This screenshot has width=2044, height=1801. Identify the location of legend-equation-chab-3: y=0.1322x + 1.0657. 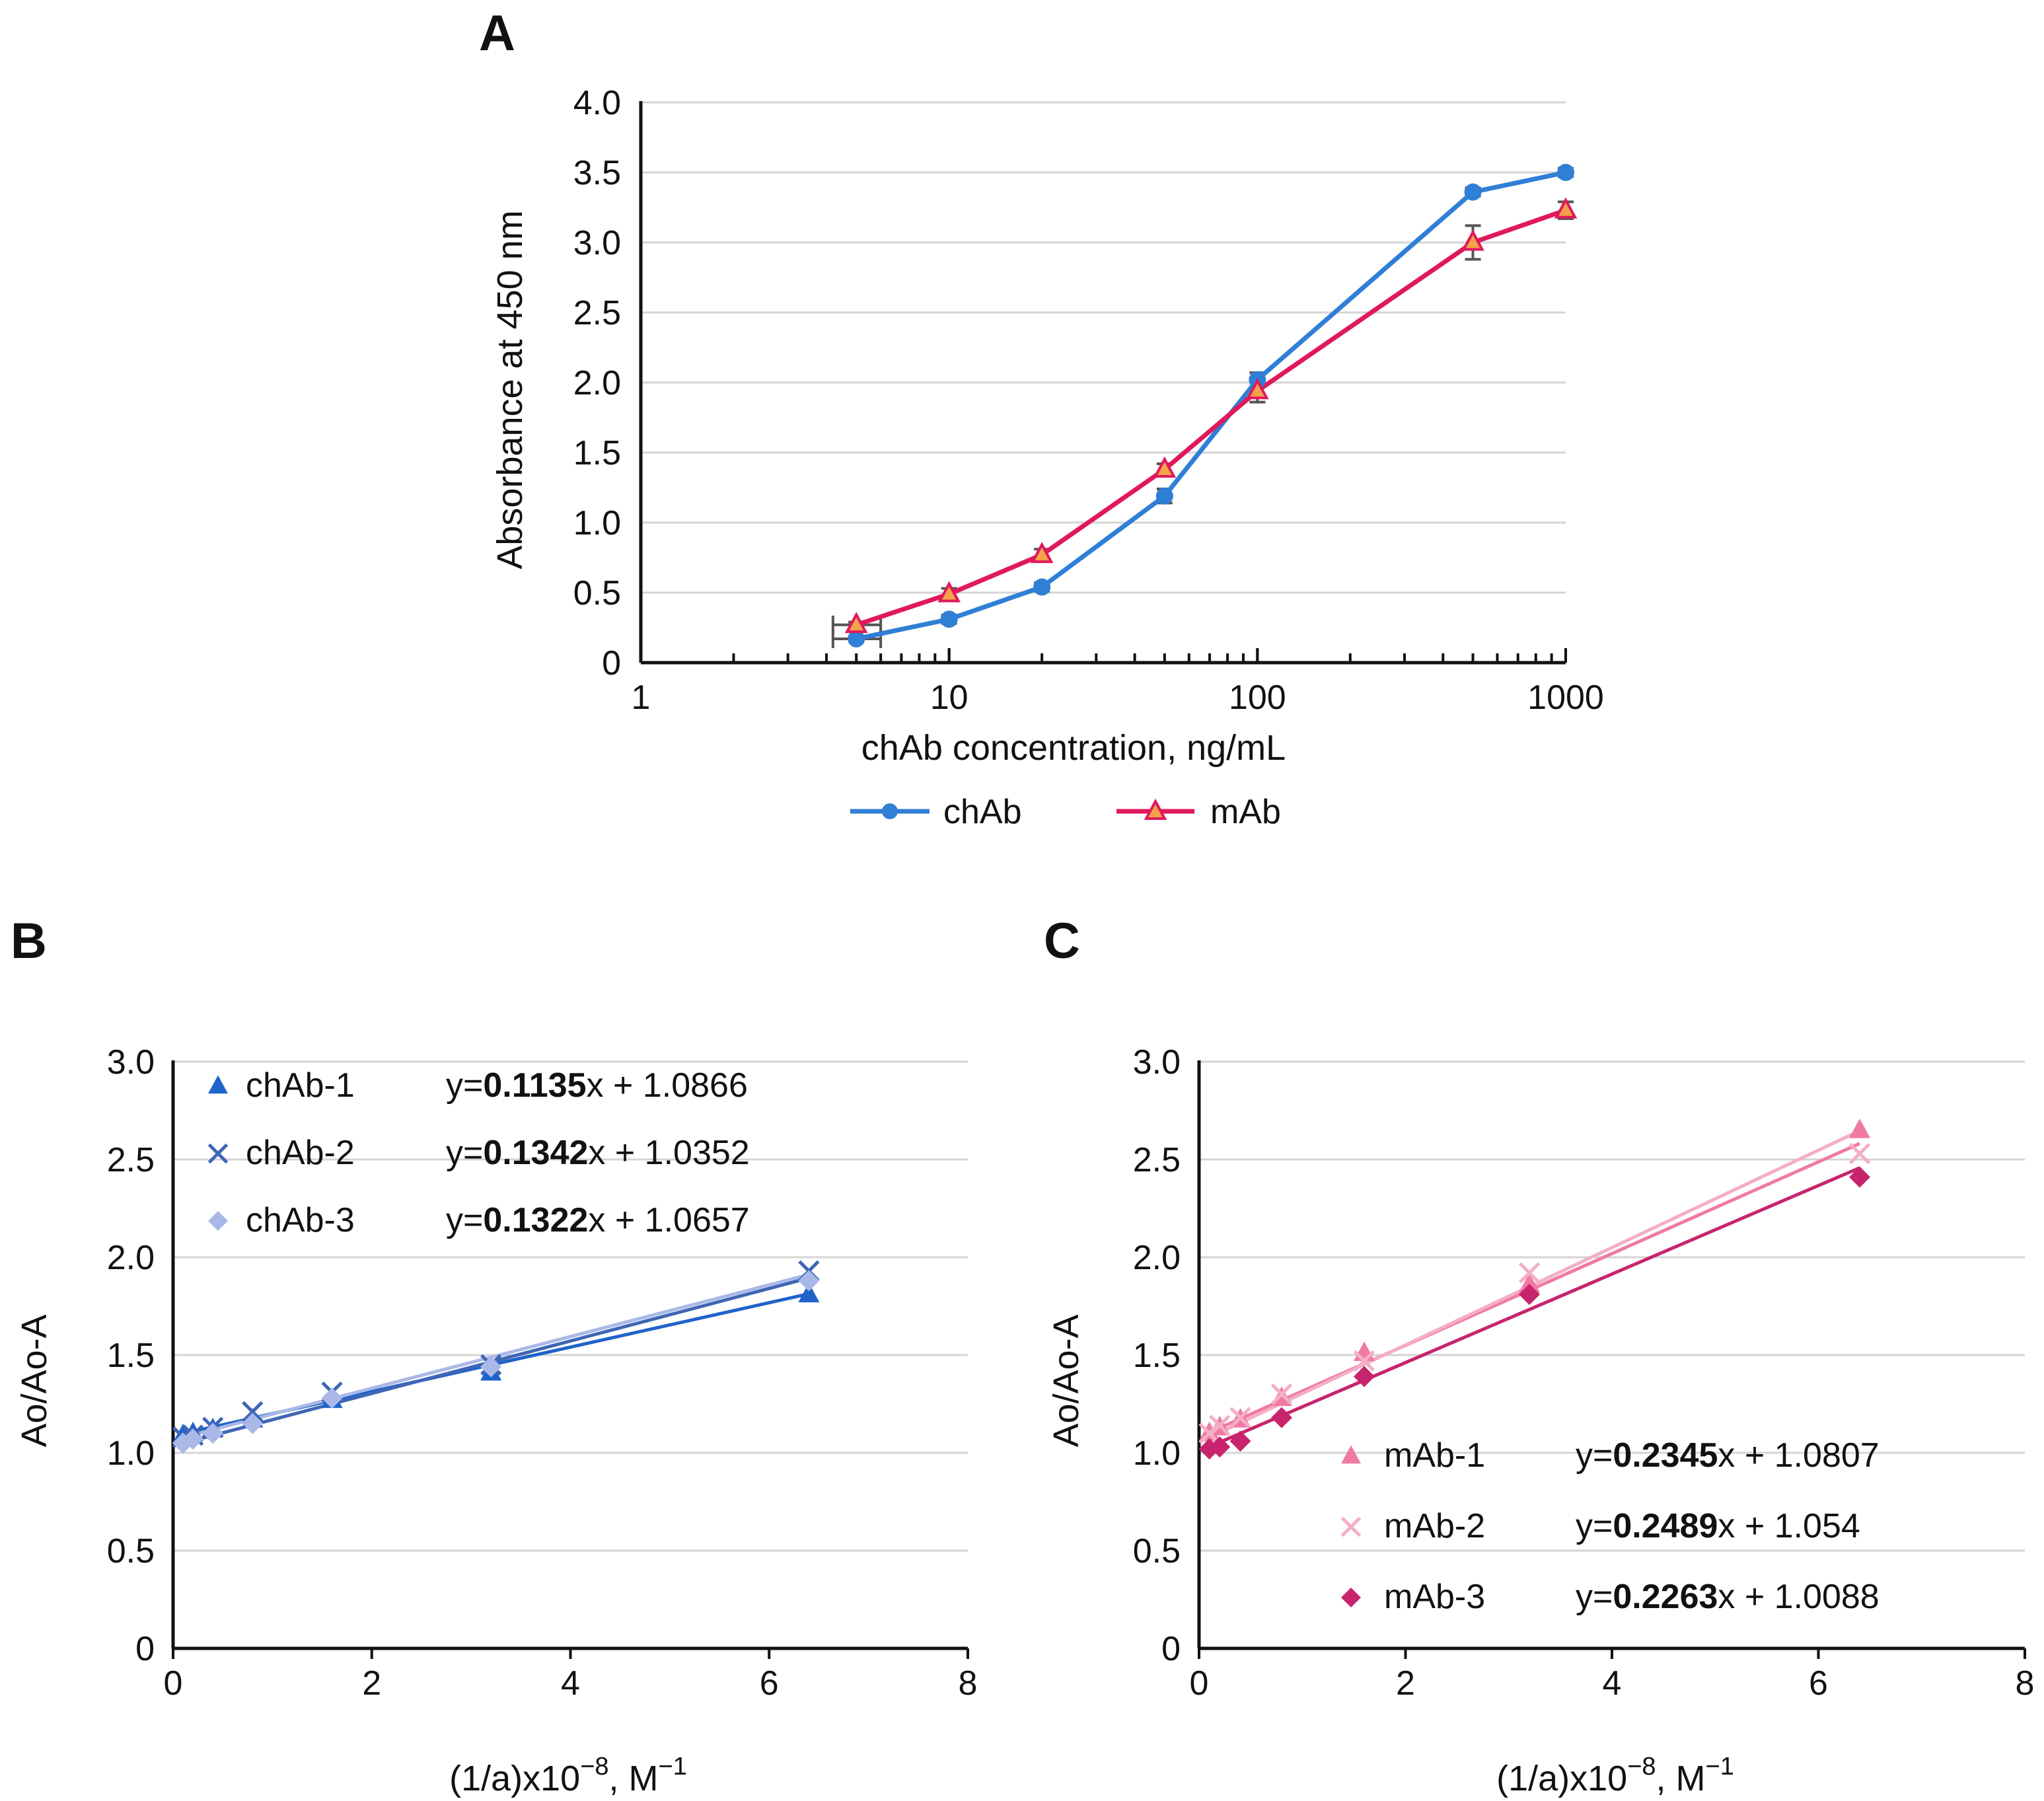
(598, 1220).